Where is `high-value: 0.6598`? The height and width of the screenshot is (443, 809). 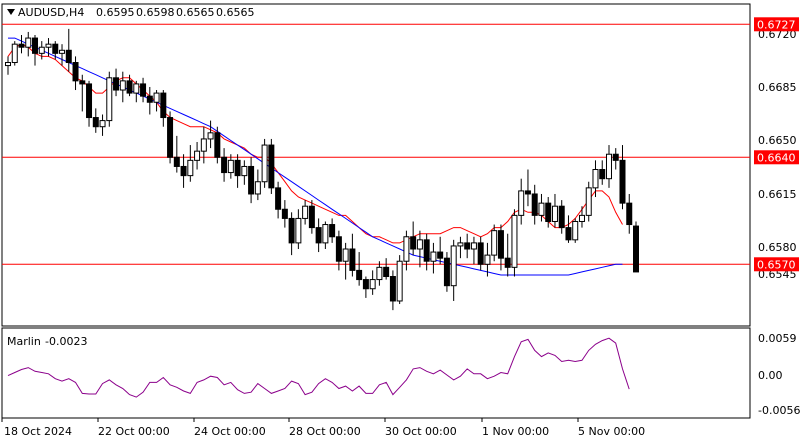
high-value: 0.6598 is located at coordinates (155, 12).